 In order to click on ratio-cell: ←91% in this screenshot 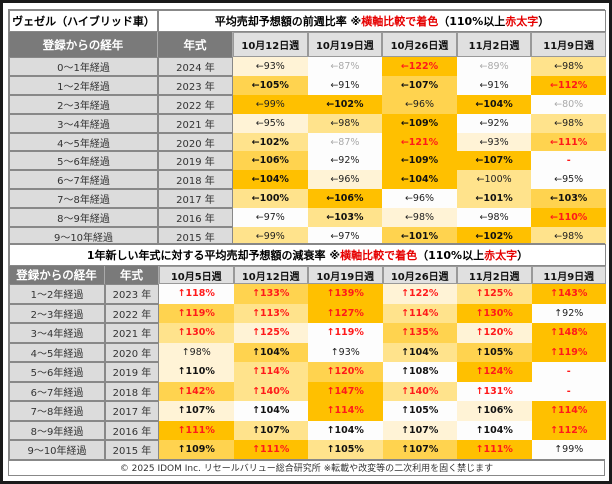, I will do `click(345, 85)`.